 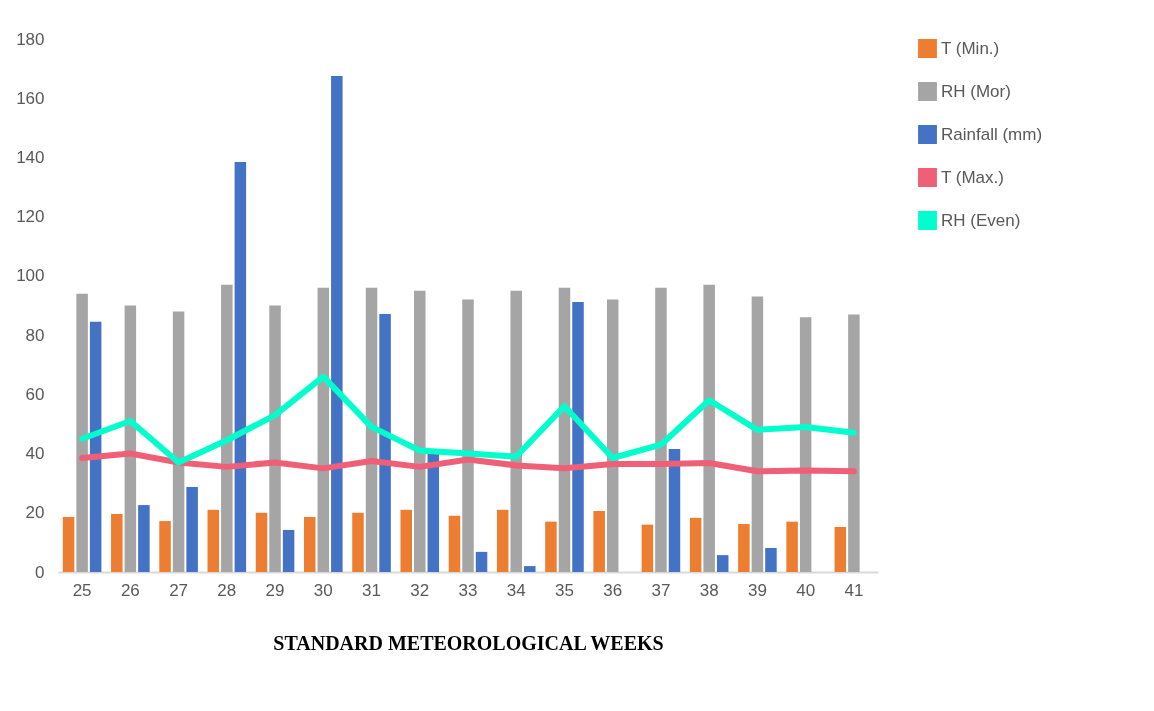 I want to click on y-tick-label: 40, so click(x=35, y=454).